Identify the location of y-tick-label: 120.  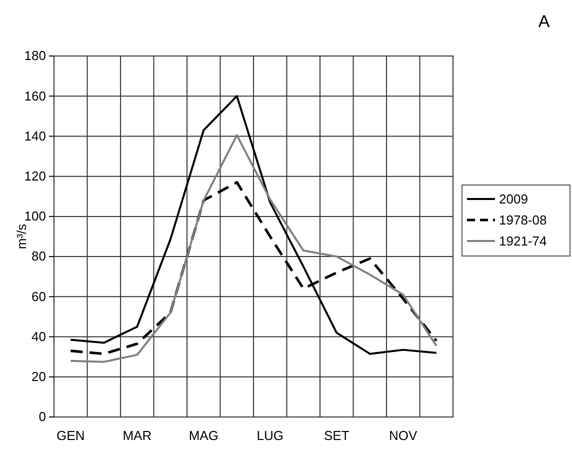
(35, 176).